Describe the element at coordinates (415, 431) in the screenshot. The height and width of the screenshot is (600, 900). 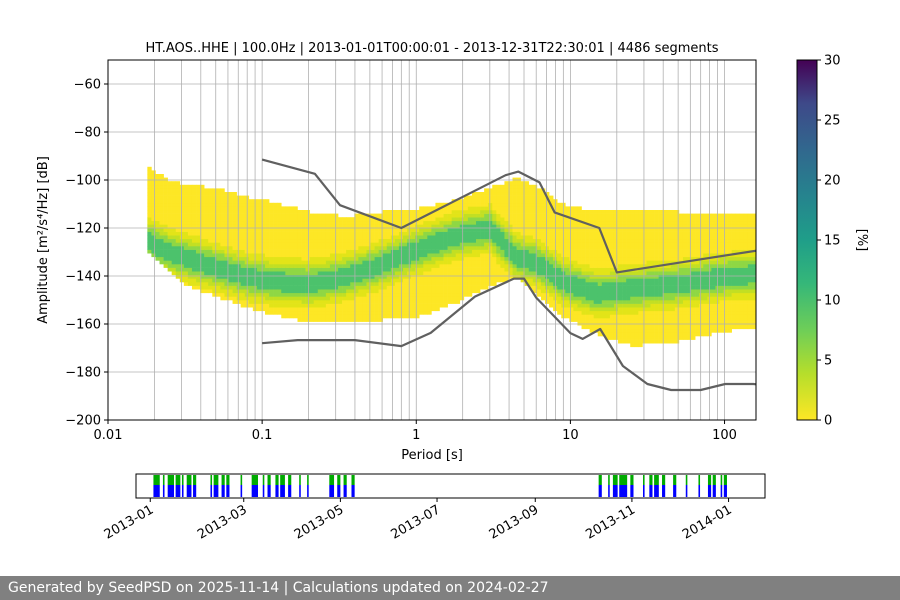
I see `x-axis: 0.01 0.1 1 10 100` at that location.